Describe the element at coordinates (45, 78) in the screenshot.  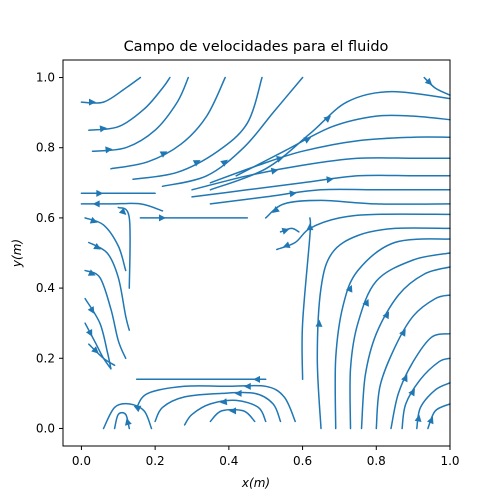
I see `y-tick-label: 1.0` at that location.